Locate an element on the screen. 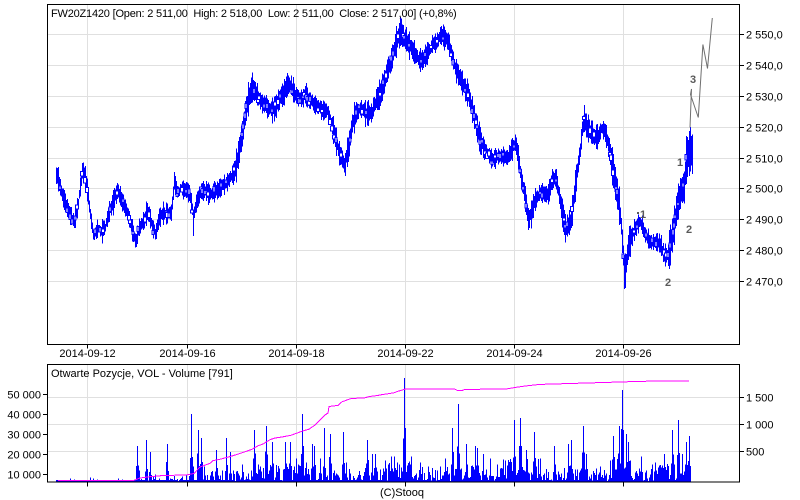 Image resolution: width=800 pixels, height=500 pixels. svg-text: 2014-09-16 is located at coordinates (187, 354).